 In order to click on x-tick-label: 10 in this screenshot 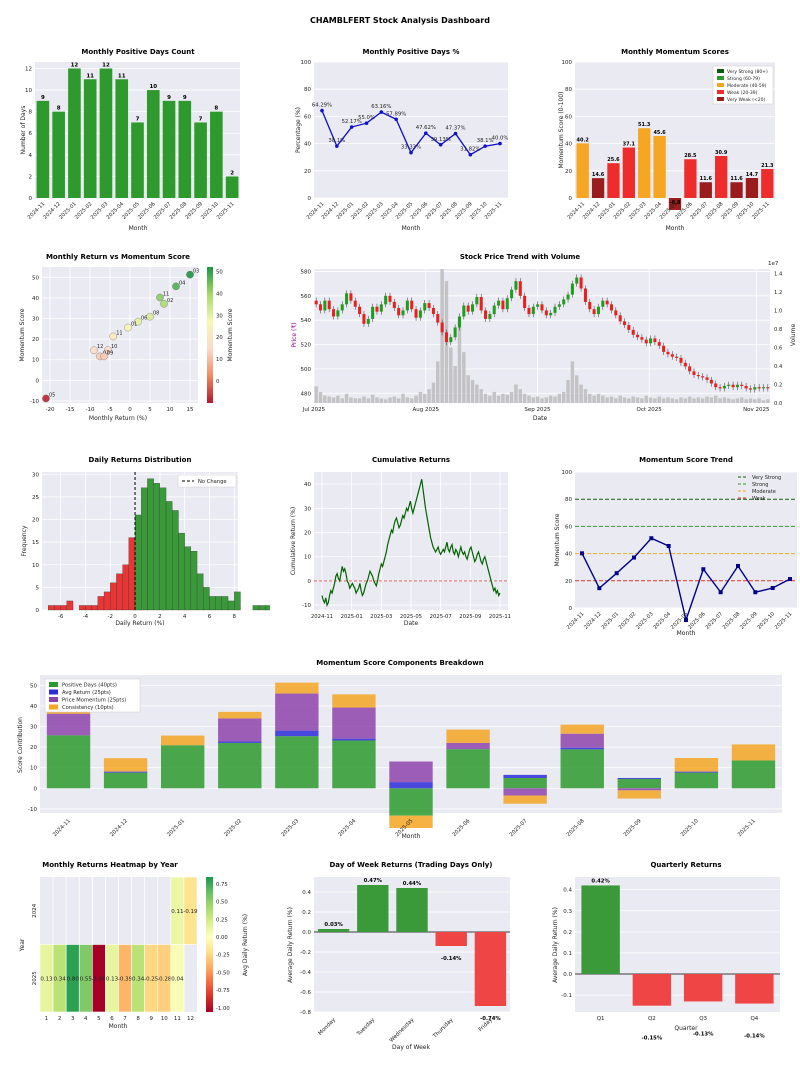, I will do `click(170, 410)`.